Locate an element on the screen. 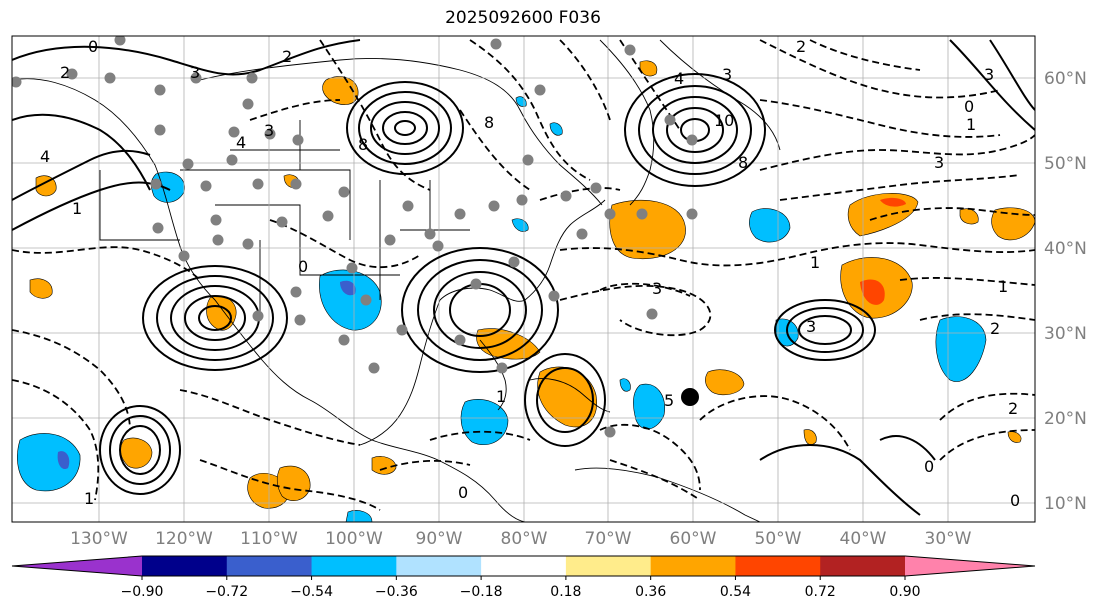  colorbar-tick-label: 0.72 is located at coordinates (820, 592).